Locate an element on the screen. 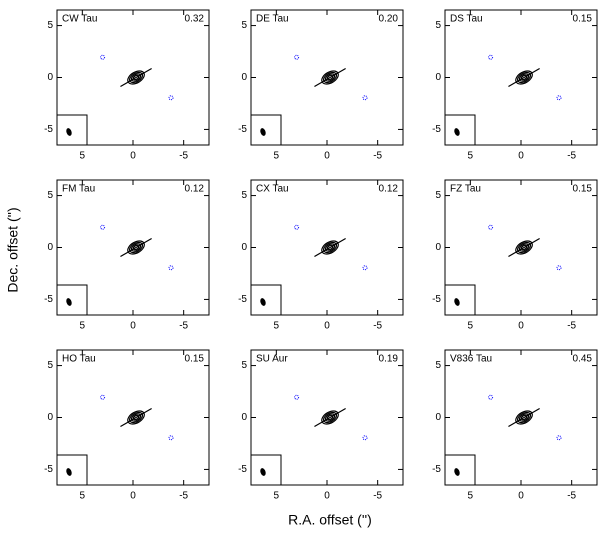  panel-annotation: 0.32 is located at coordinates (195, 19).